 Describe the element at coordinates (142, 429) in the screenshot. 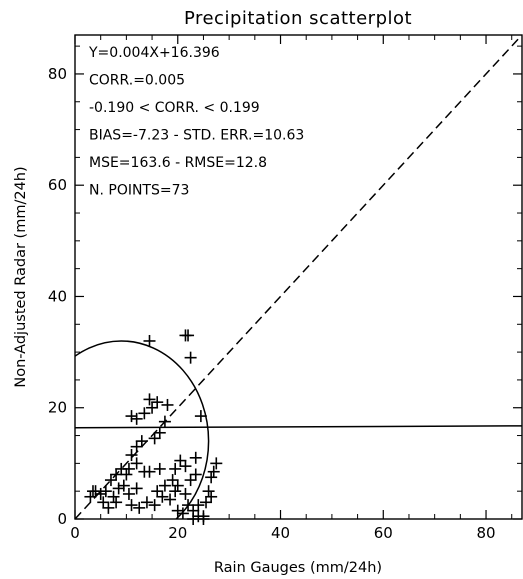

I see `confidence-ellipse` at that location.